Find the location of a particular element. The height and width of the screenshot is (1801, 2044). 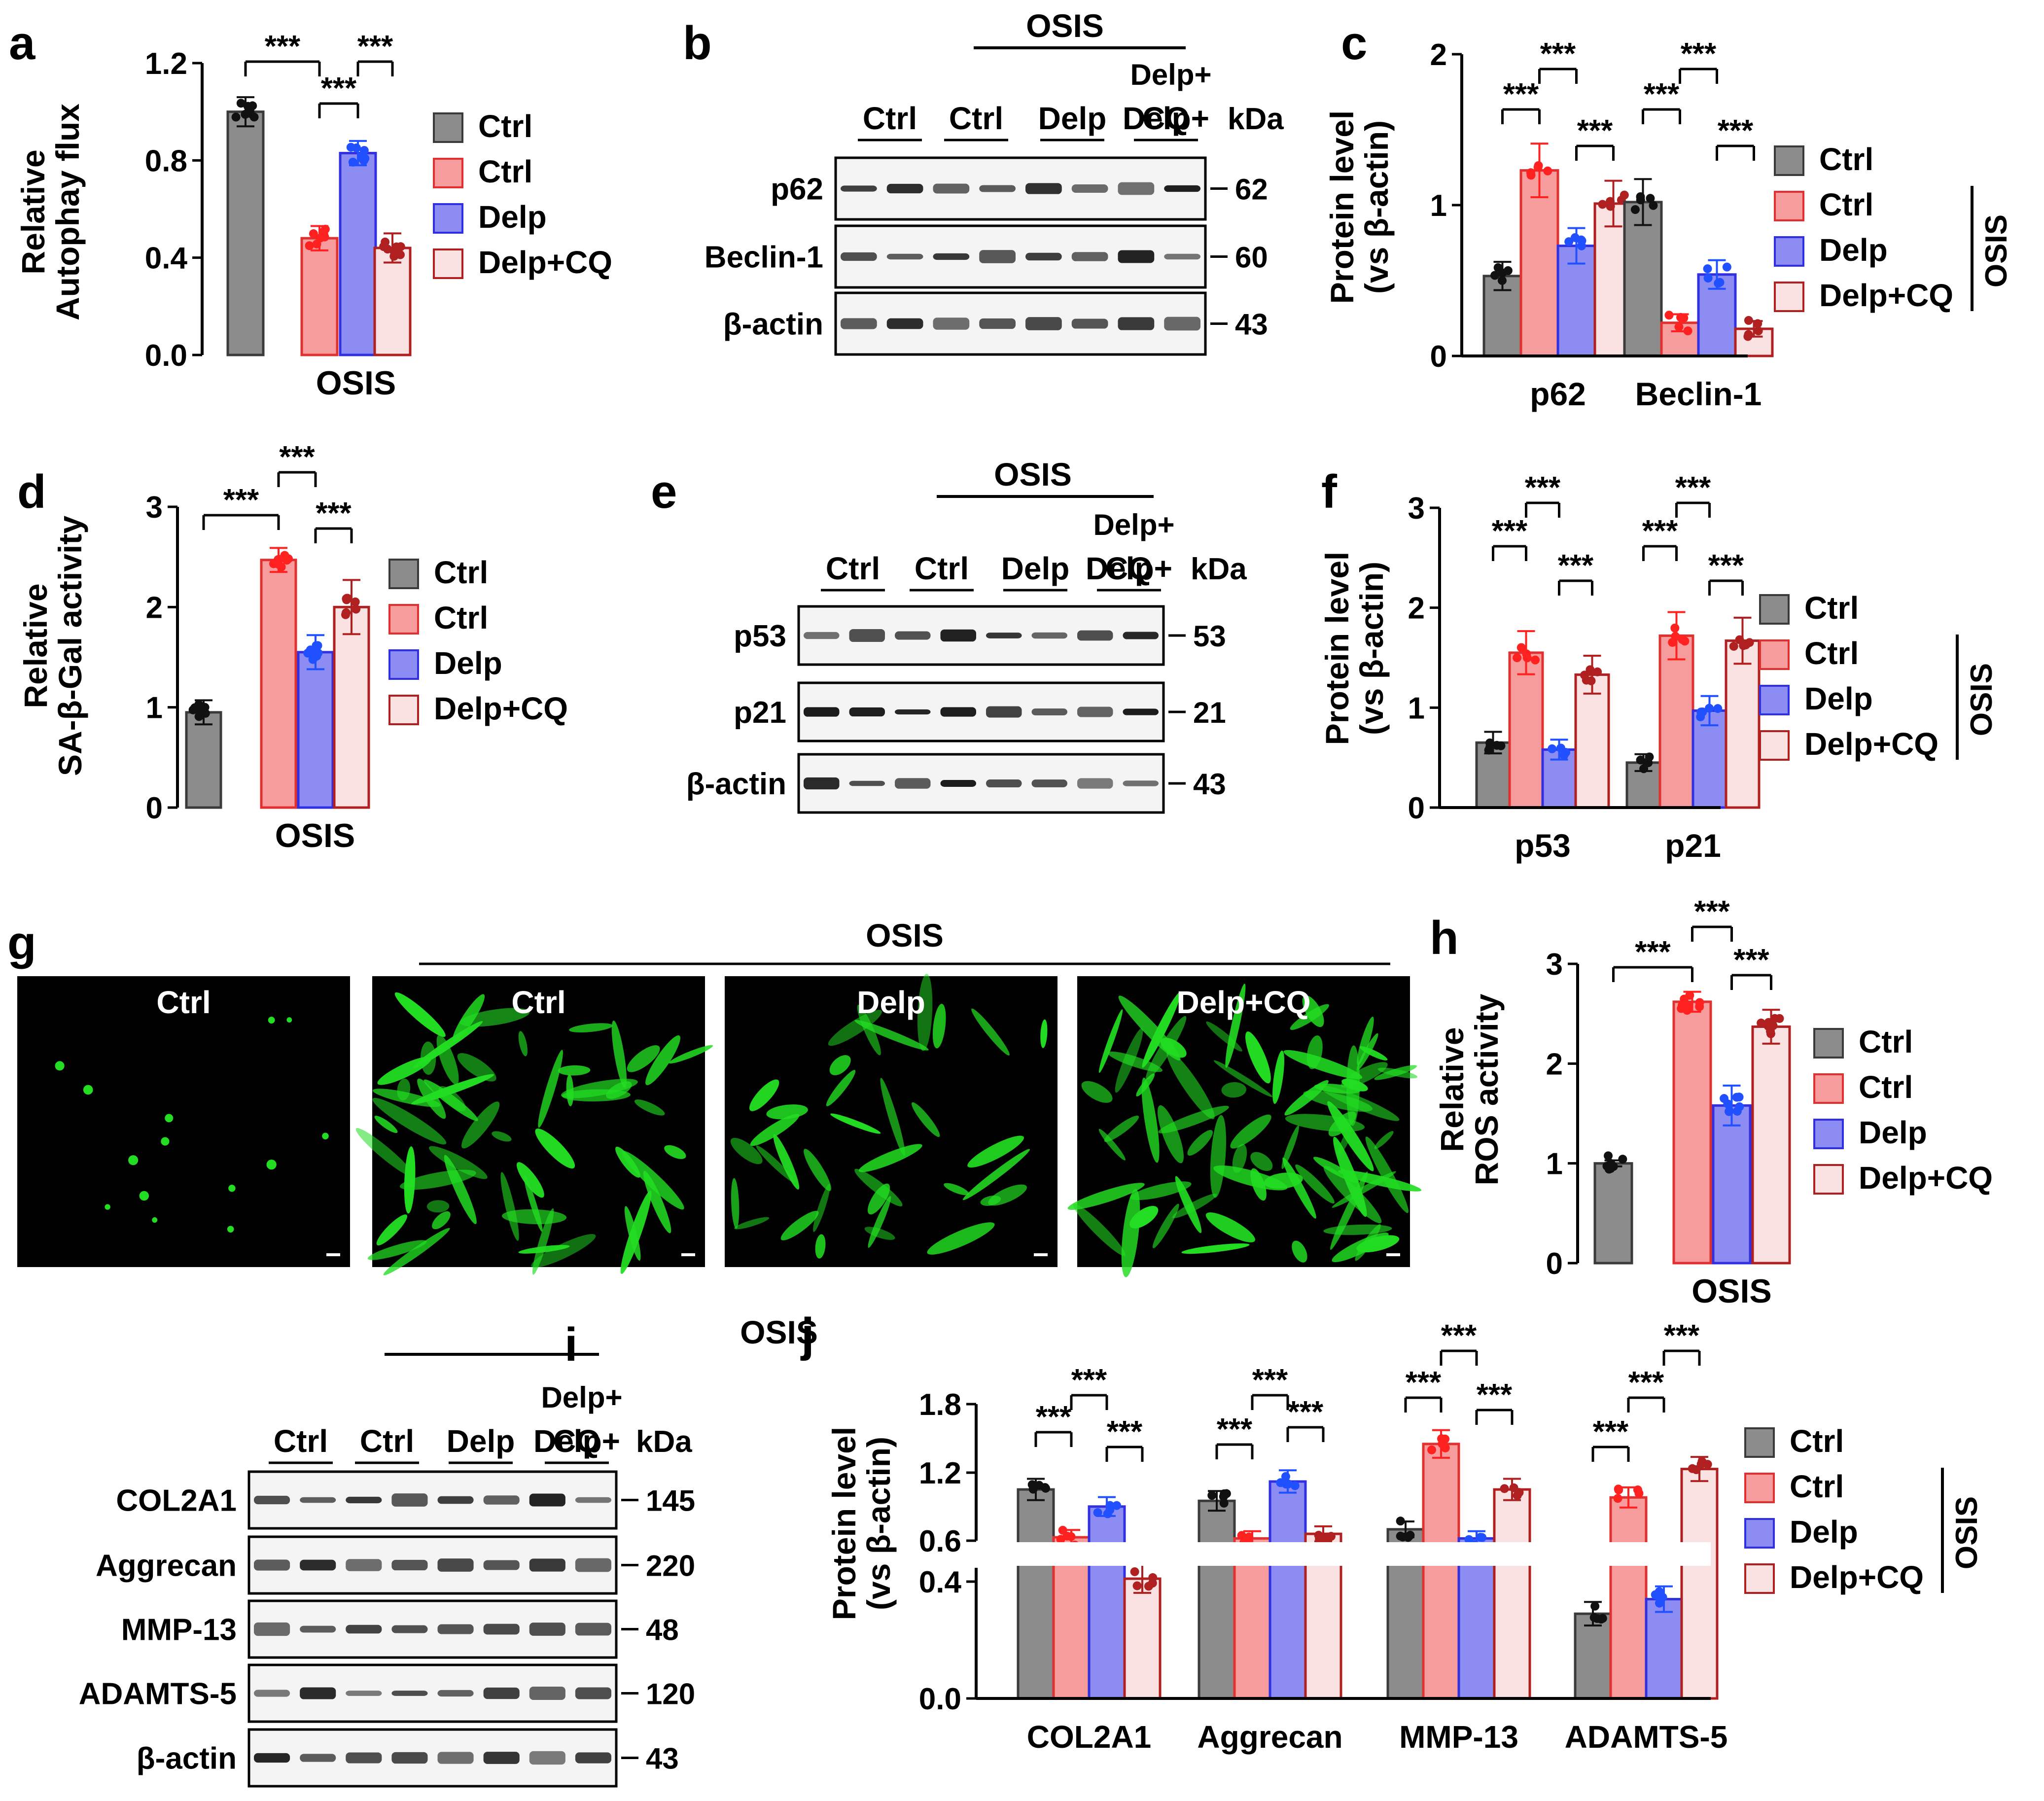

x-axis-label: OSIS is located at coordinates (1732, 1291).